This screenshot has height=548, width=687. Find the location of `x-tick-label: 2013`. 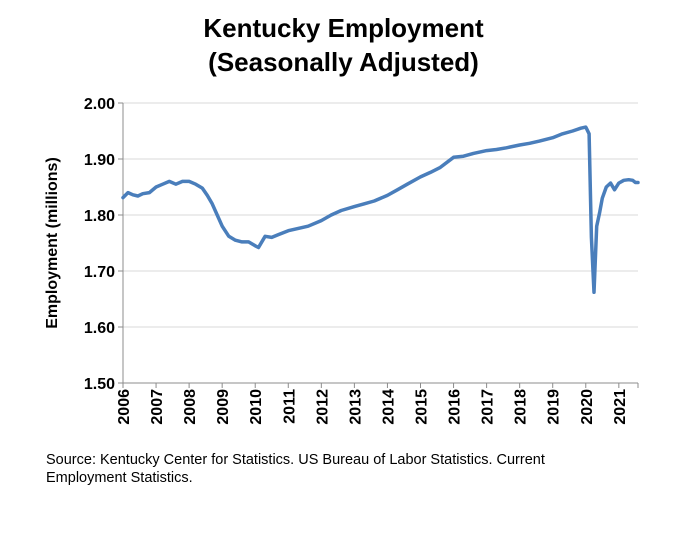

x-tick-label: 2013 is located at coordinates (355, 407).